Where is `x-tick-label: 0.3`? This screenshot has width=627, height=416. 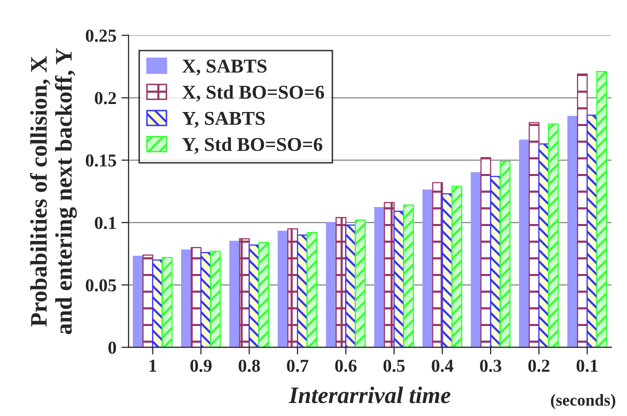 x-tick-label: 0.3 is located at coordinates (491, 366).